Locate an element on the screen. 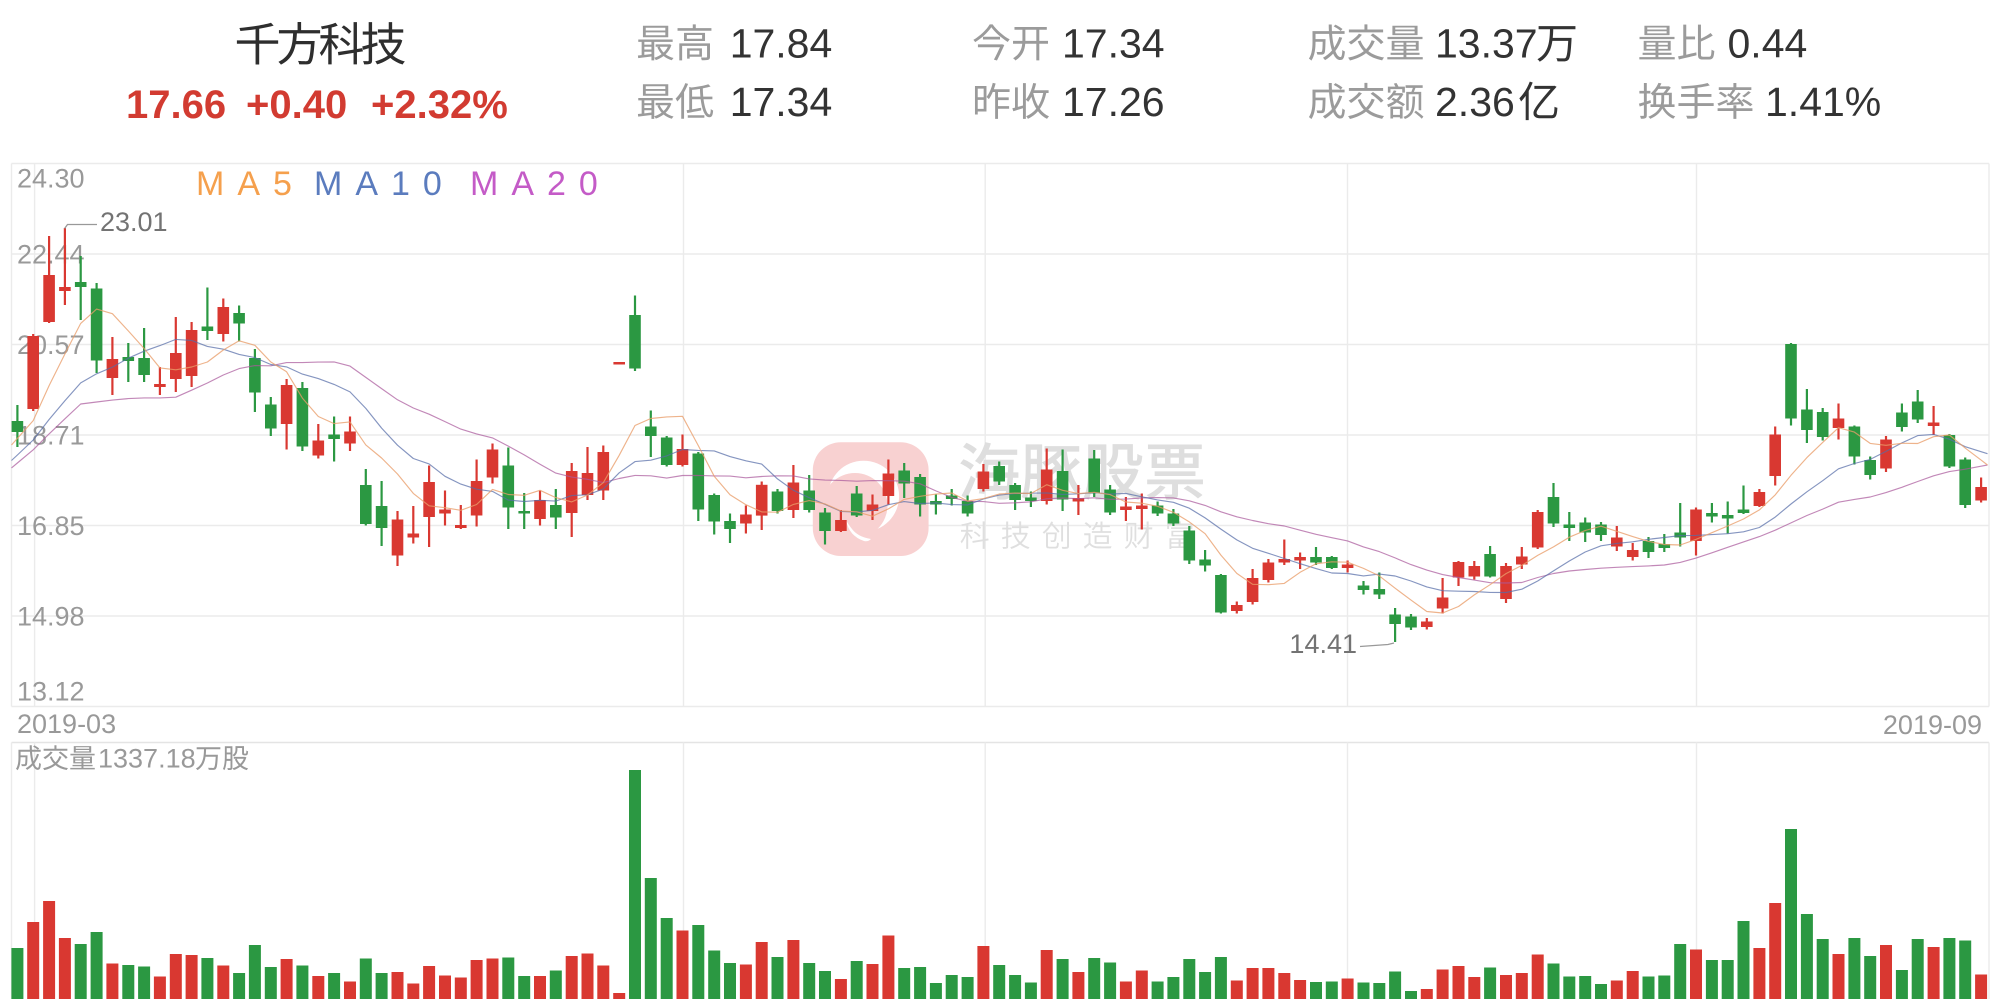 The height and width of the screenshot is (999, 2001). svg-text: +0.40 is located at coordinates (296, 105).